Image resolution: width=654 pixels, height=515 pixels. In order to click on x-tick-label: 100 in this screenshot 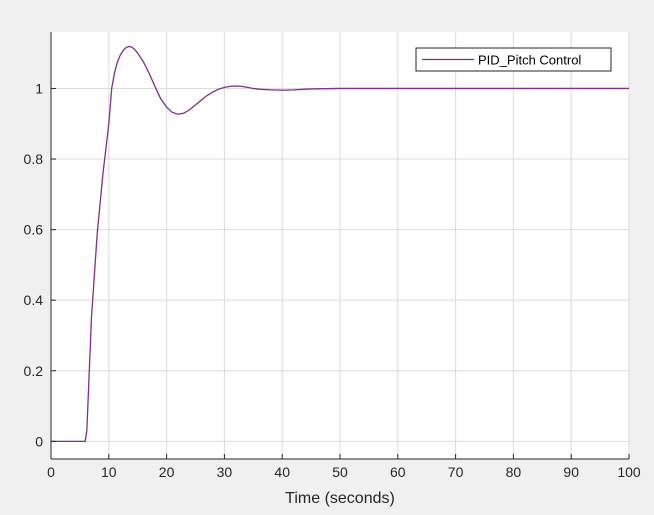, I will do `click(629, 472)`.